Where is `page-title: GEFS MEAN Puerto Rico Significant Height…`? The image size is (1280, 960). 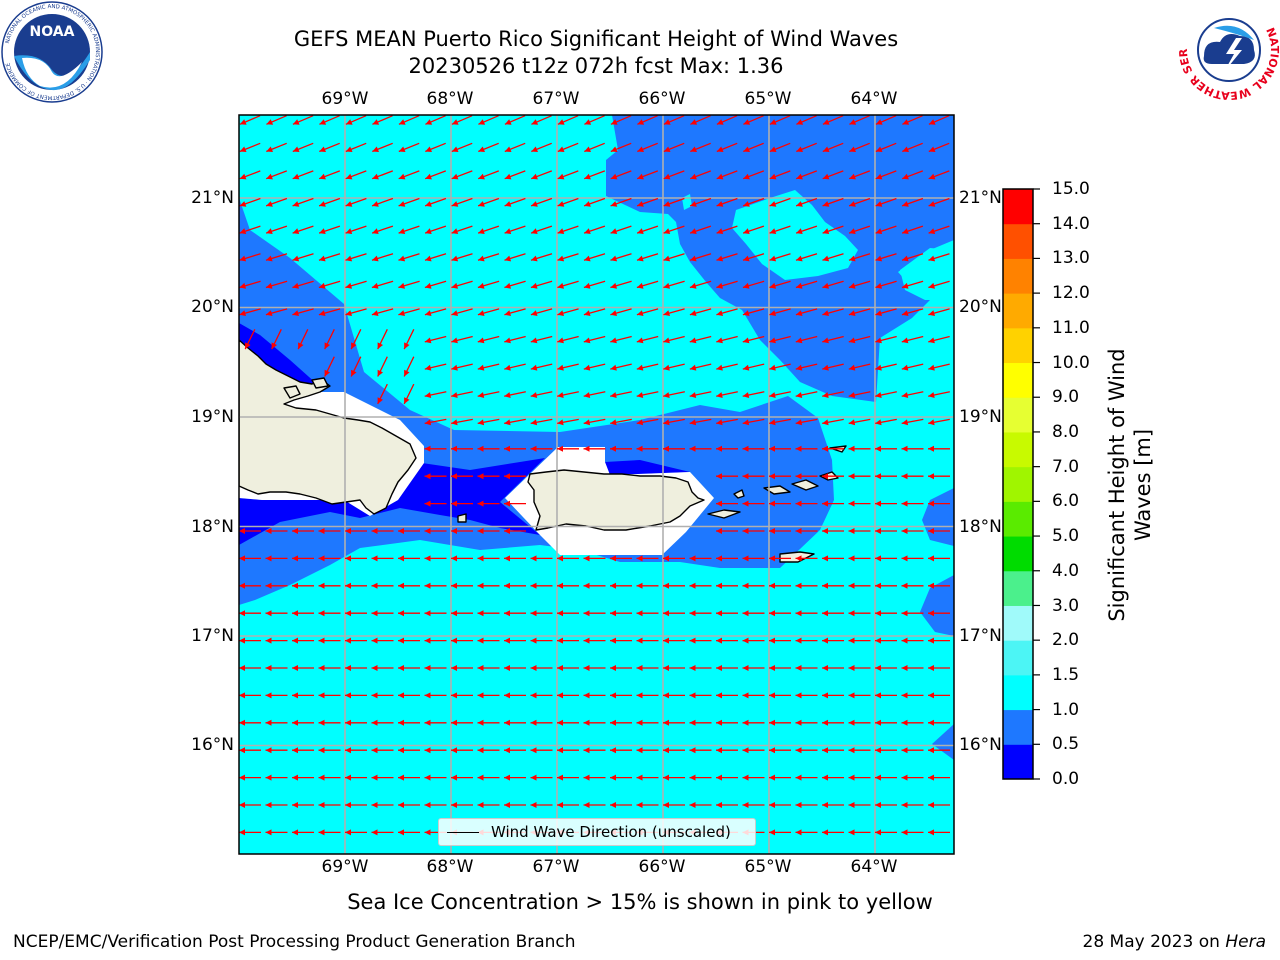 page-title: GEFS MEAN Puerto Rico Significant Height… is located at coordinates (596, 39).